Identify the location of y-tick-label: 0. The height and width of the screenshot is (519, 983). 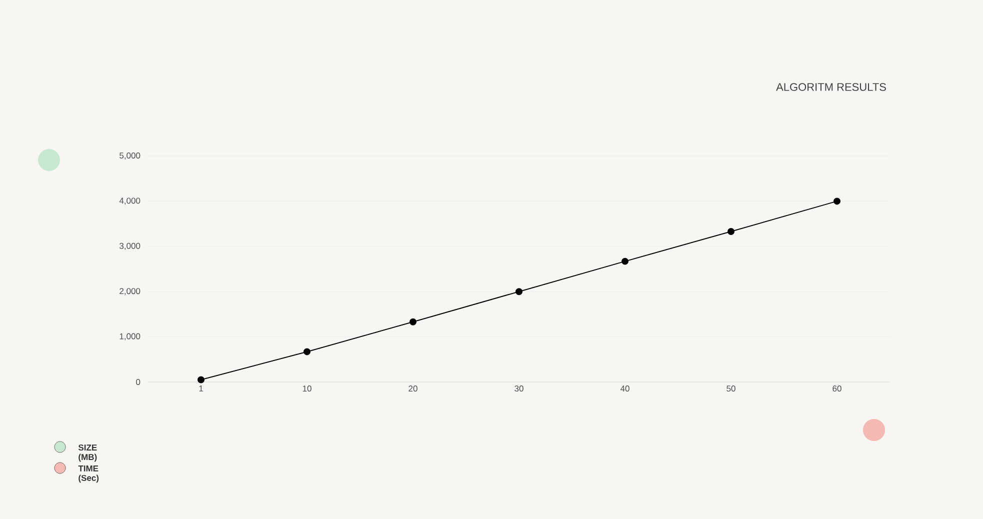
(138, 381).